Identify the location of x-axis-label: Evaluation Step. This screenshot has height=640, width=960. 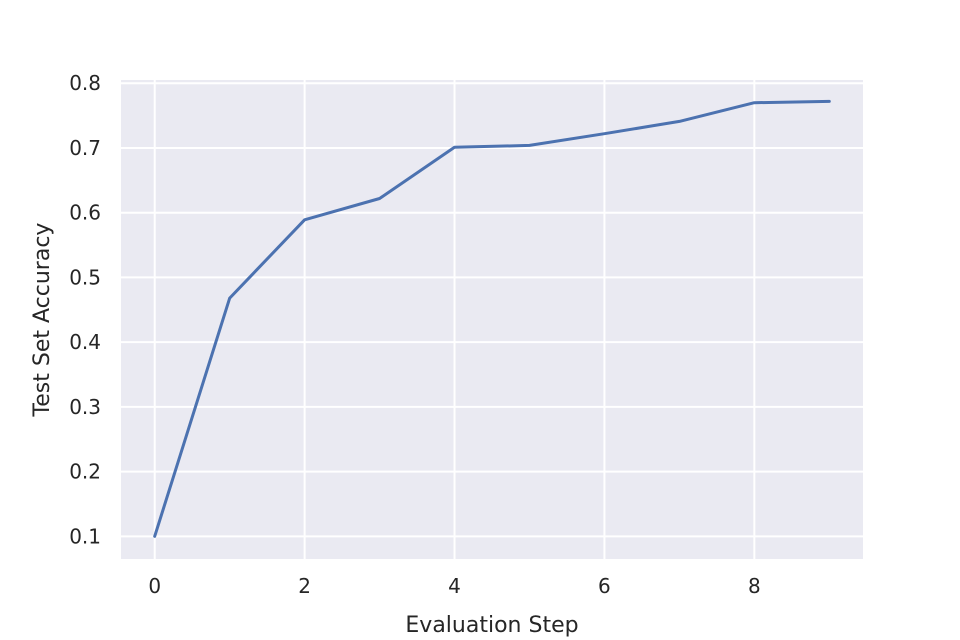
(491, 625).